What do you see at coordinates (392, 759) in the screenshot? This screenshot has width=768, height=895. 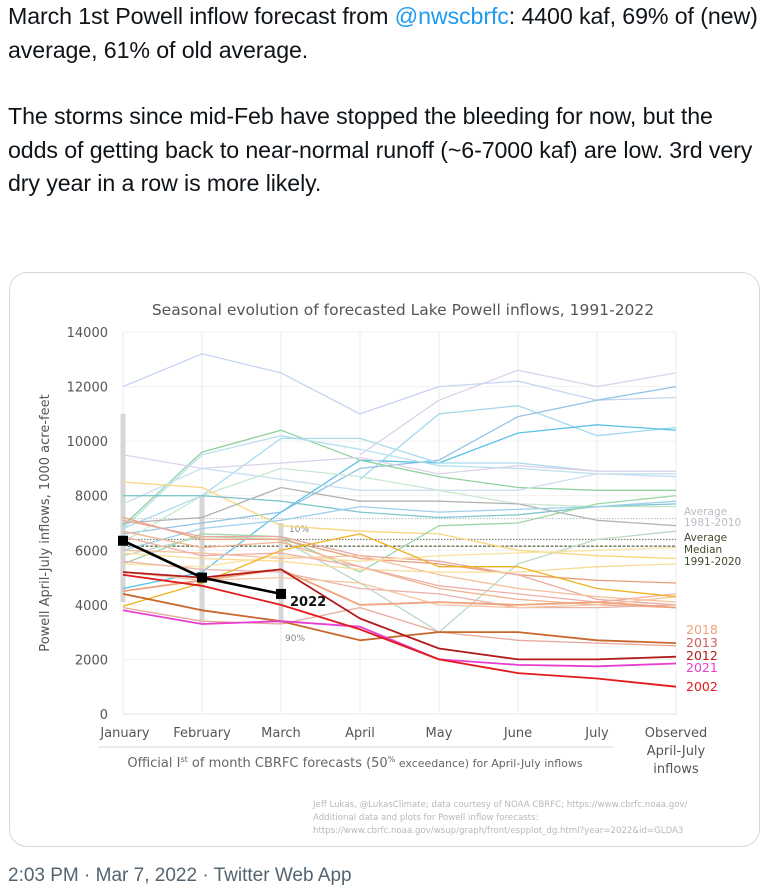 I see `x-axis-label-sup2: %` at bounding box center [392, 759].